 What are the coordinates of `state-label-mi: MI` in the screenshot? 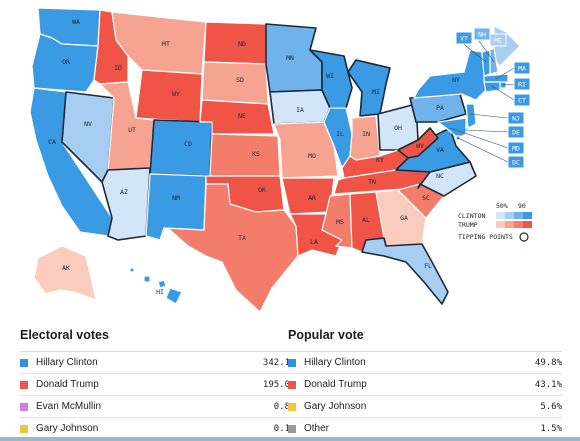 It's located at (376, 92).